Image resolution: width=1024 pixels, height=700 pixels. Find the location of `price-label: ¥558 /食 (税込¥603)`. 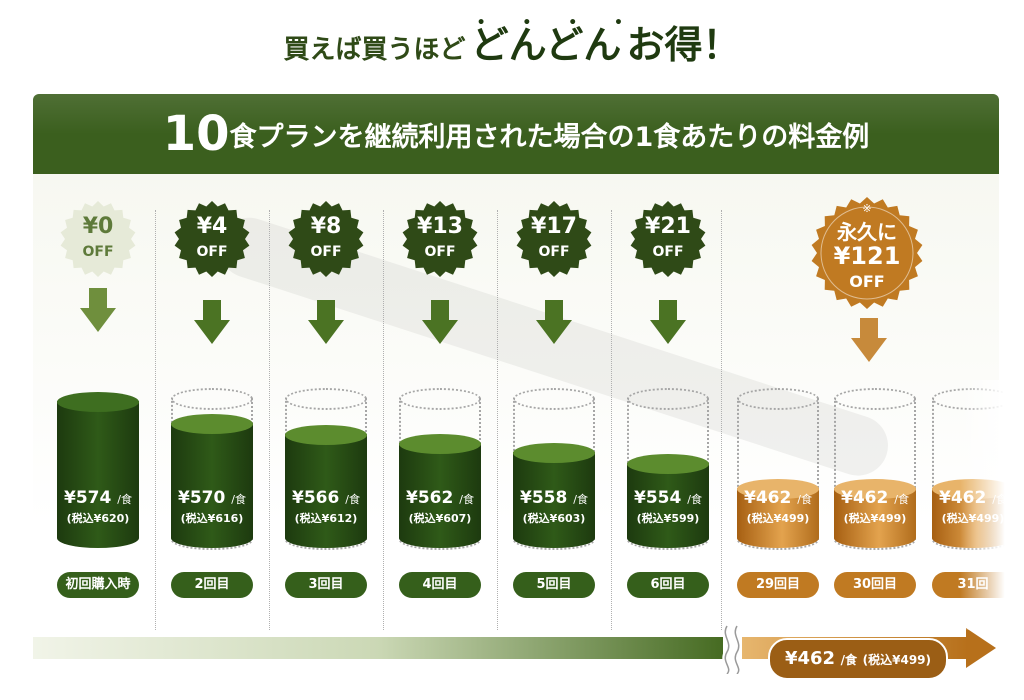

price-label: ¥558 /食 (税込¥603) is located at coordinates (554, 507).